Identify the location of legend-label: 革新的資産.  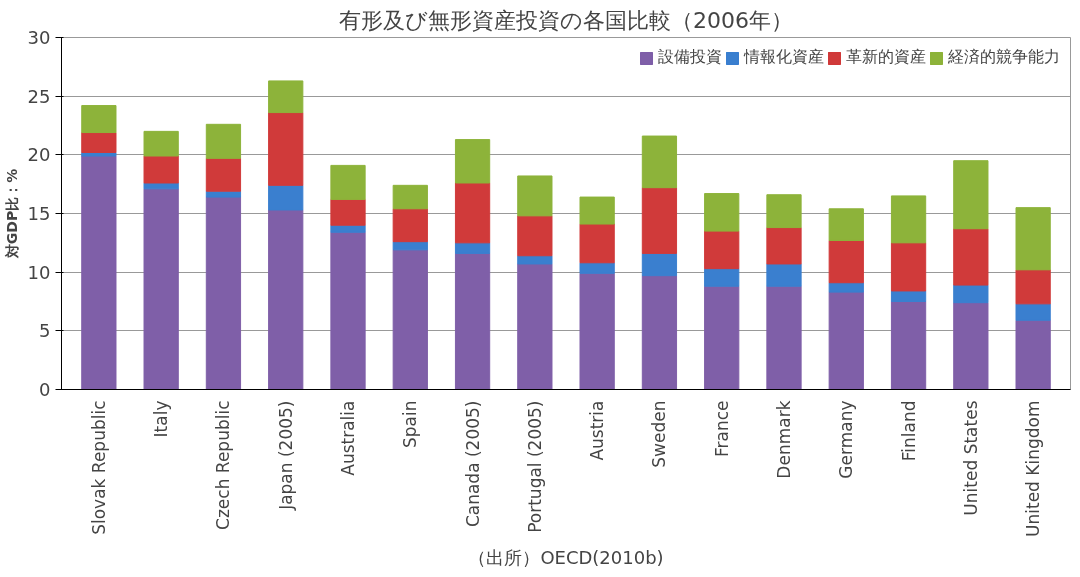
(886, 57).